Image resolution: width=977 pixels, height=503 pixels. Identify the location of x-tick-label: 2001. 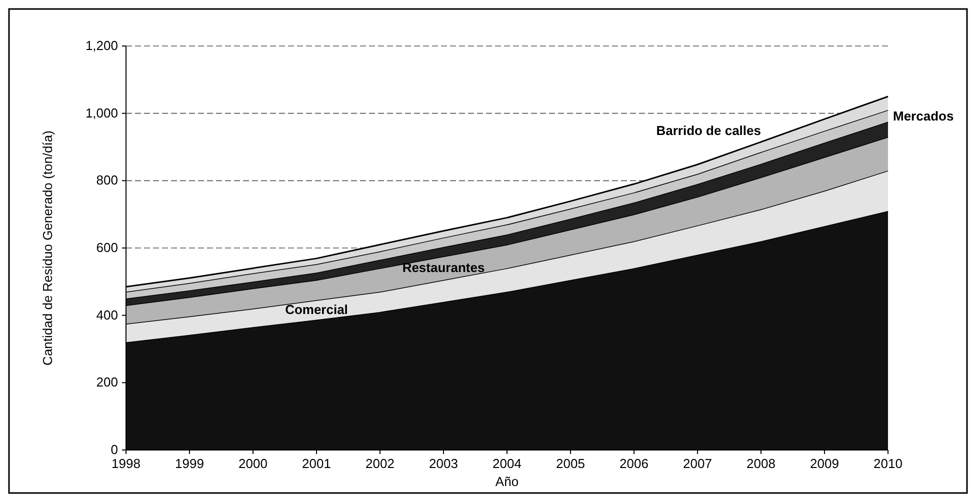
(316, 463).